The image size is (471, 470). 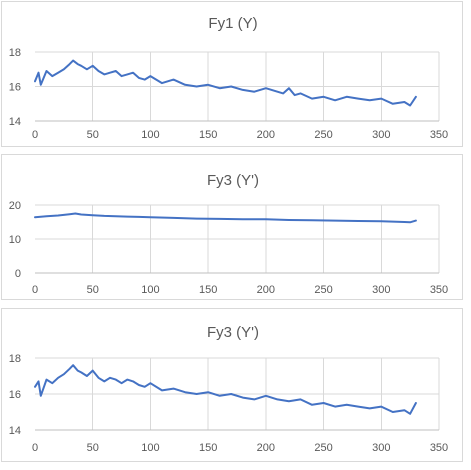 I want to click on y-tick-label: 10, so click(x=15, y=240).